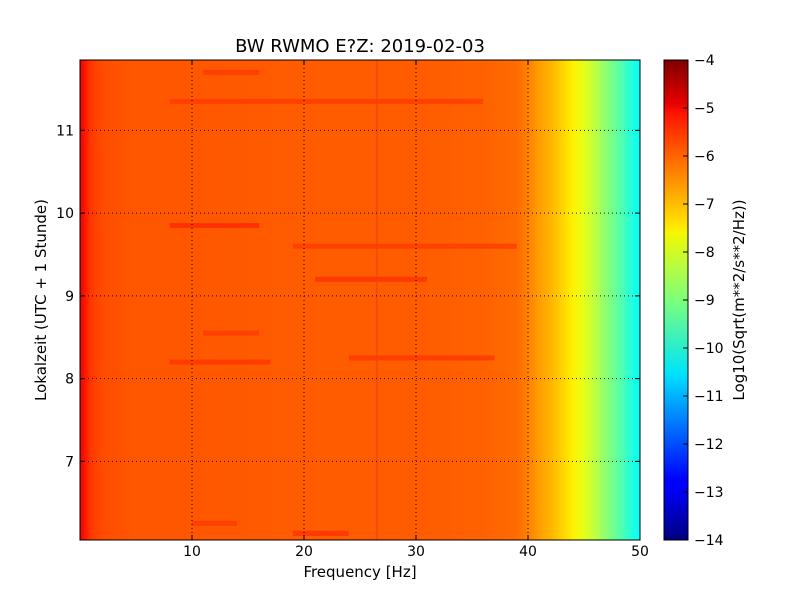 The image size is (800, 600). I want to click on y-tick-label: 10, so click(65, 214).